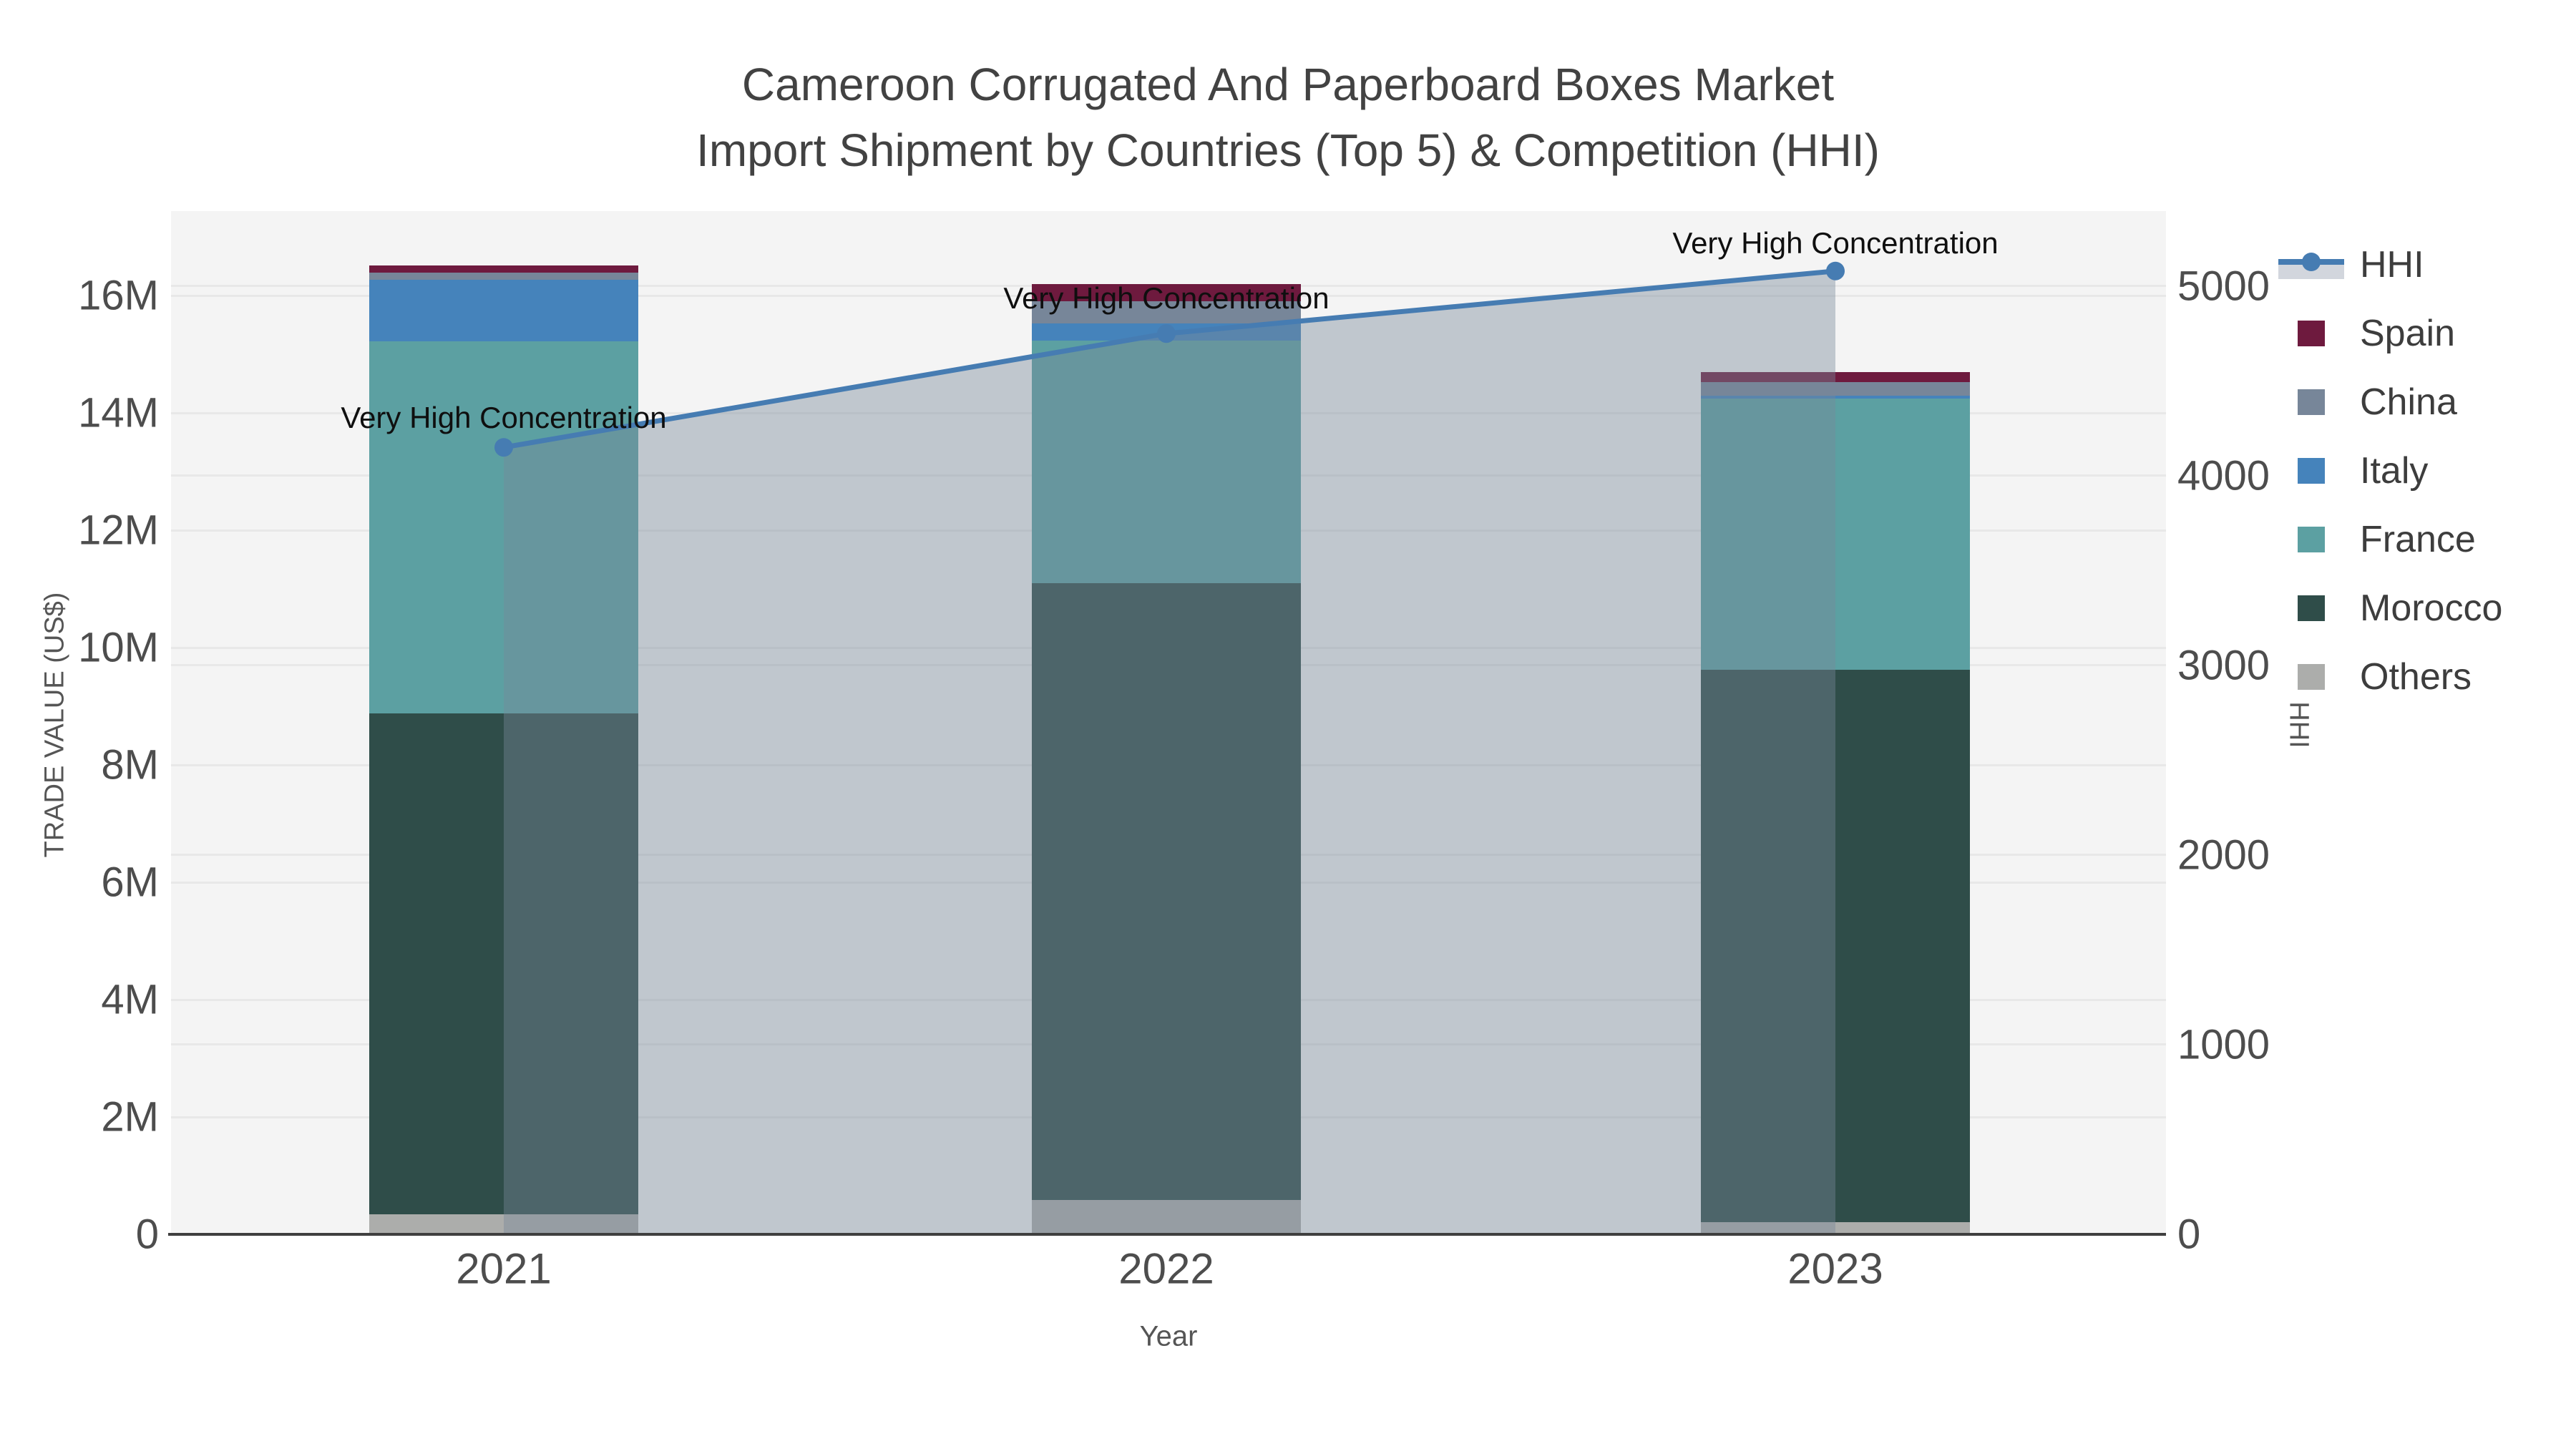 This screenshot has height=1449, width=2576. I want to click on y-left-tick-6m: 6M, so click(130, 882).